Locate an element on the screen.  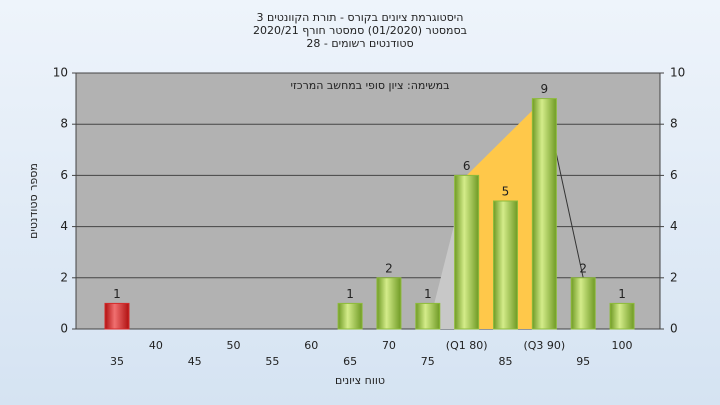
data-label: 9 is located at coordinates (545, 89).